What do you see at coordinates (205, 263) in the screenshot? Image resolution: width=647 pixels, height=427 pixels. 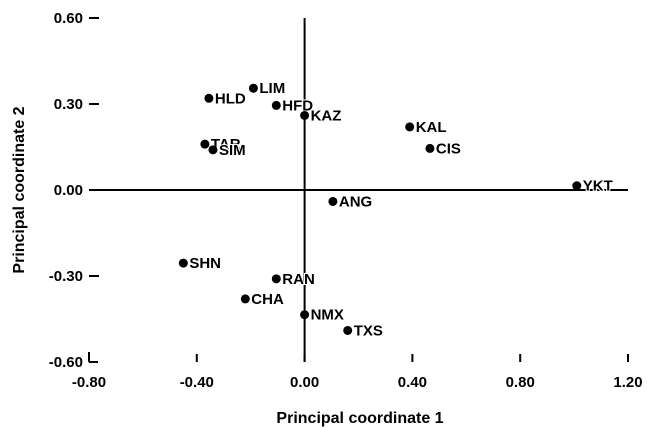 I see `point-label: SHN` at bounding box center [205, 263].